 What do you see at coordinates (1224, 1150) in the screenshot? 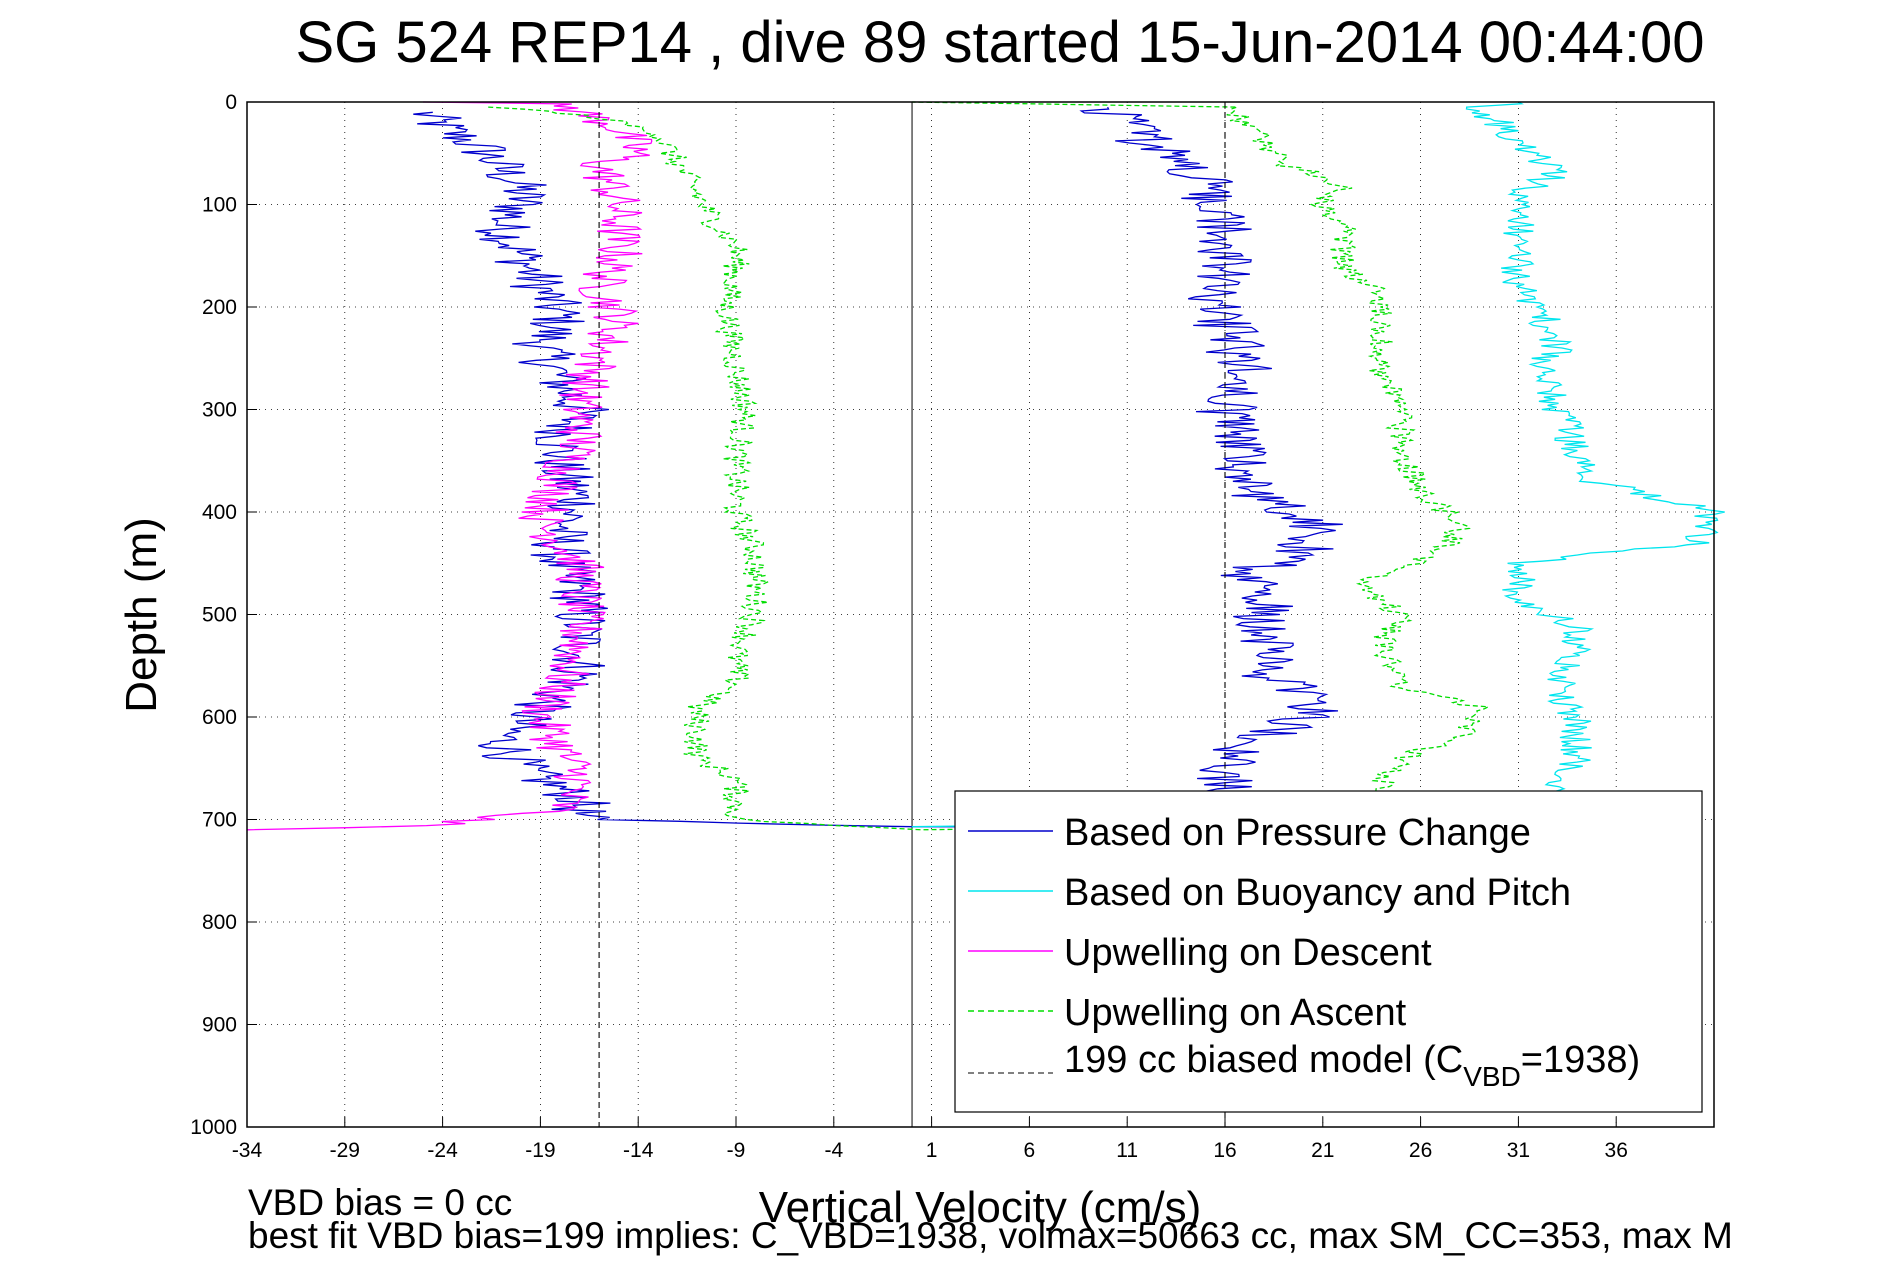
I see `x-tick-label: 16` at bounding box center [1224, 1150].